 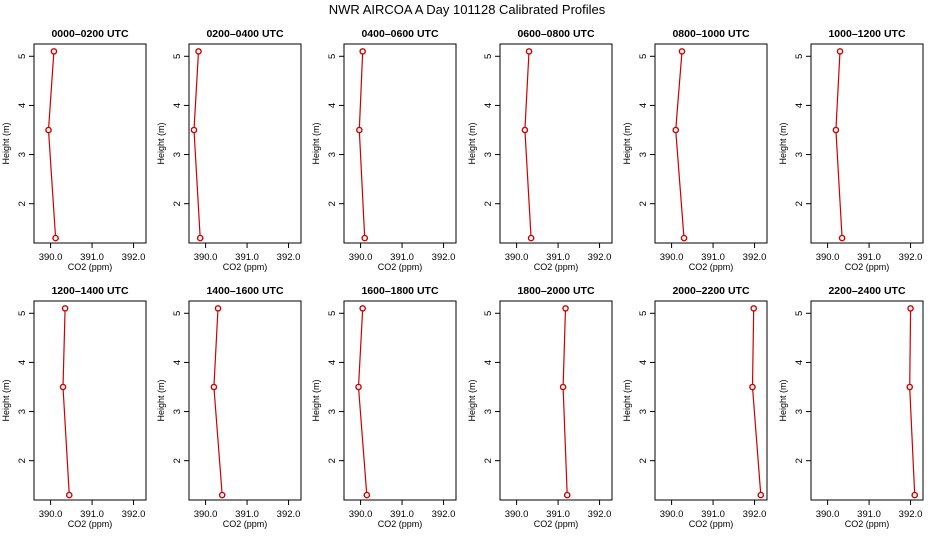 What do you see at coordinates (710, 34) in the screenshot?
I see `panel-title: 0800–1000 UTC` at bounding box center [710, 34].